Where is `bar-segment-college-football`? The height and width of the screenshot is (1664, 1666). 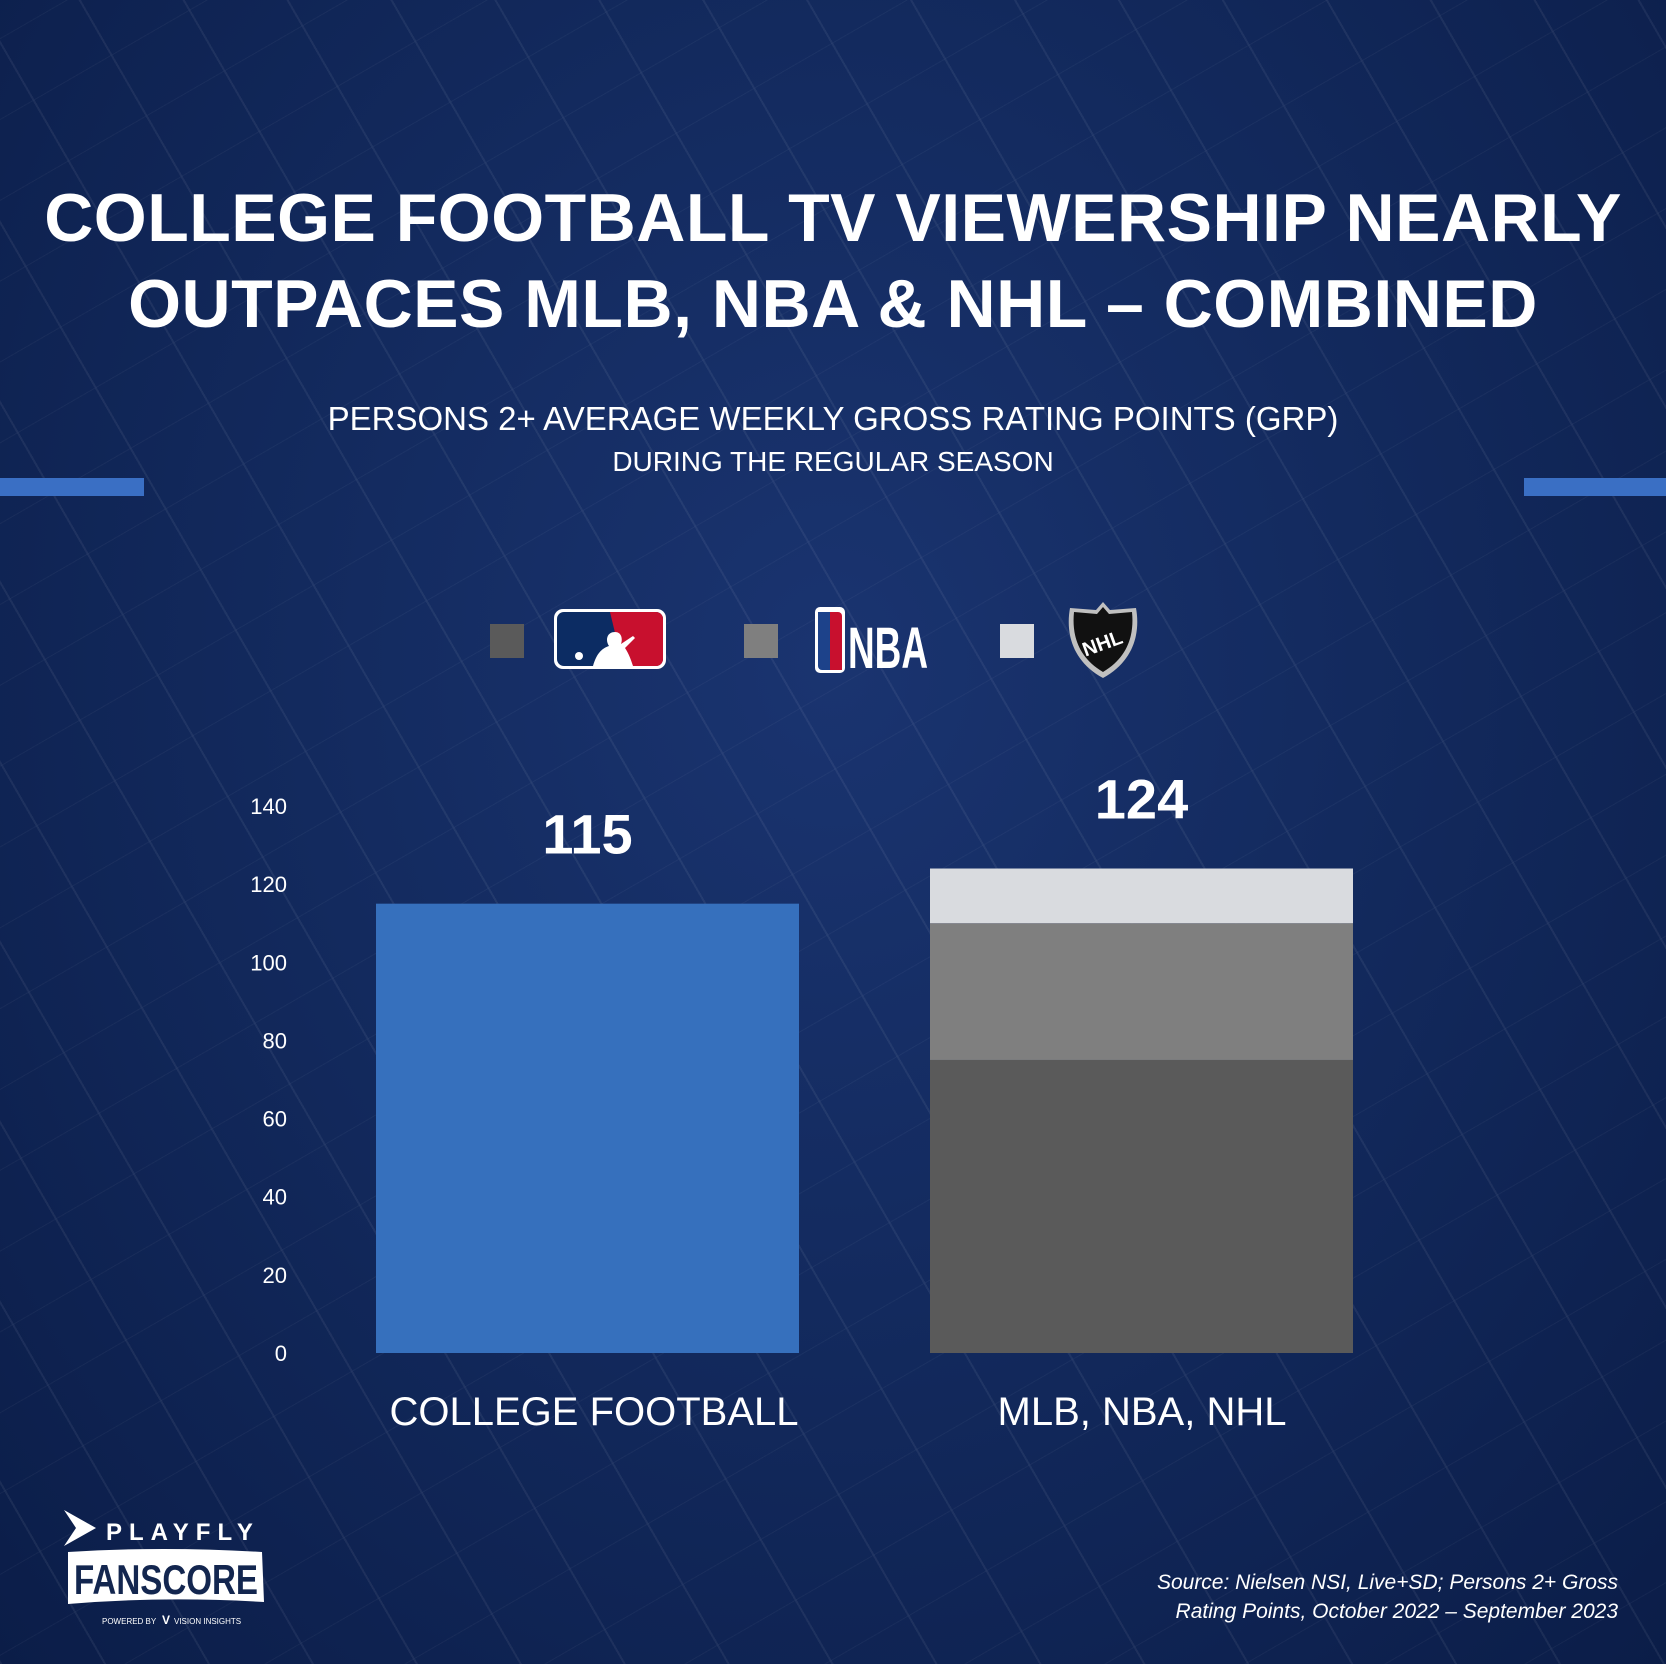 bar-segment-college-football is located at coordinates (587, 1128).